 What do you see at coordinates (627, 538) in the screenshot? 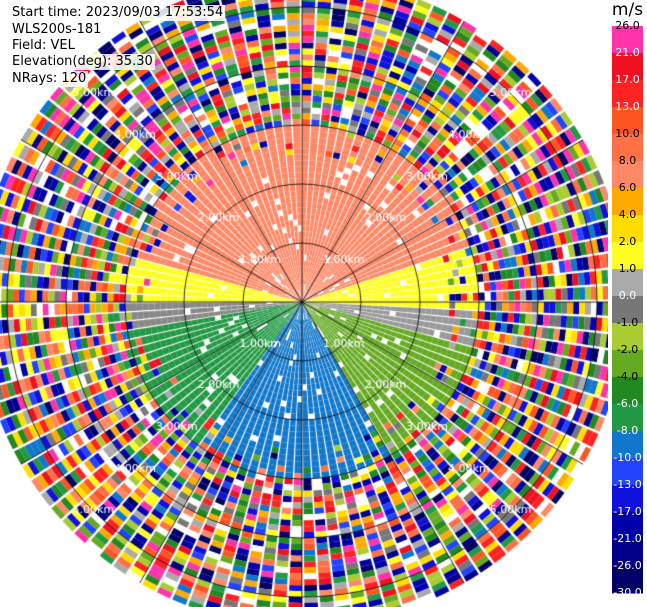
I see `colorbar-tick-label: -21.0` at bounding box center [627, 538].